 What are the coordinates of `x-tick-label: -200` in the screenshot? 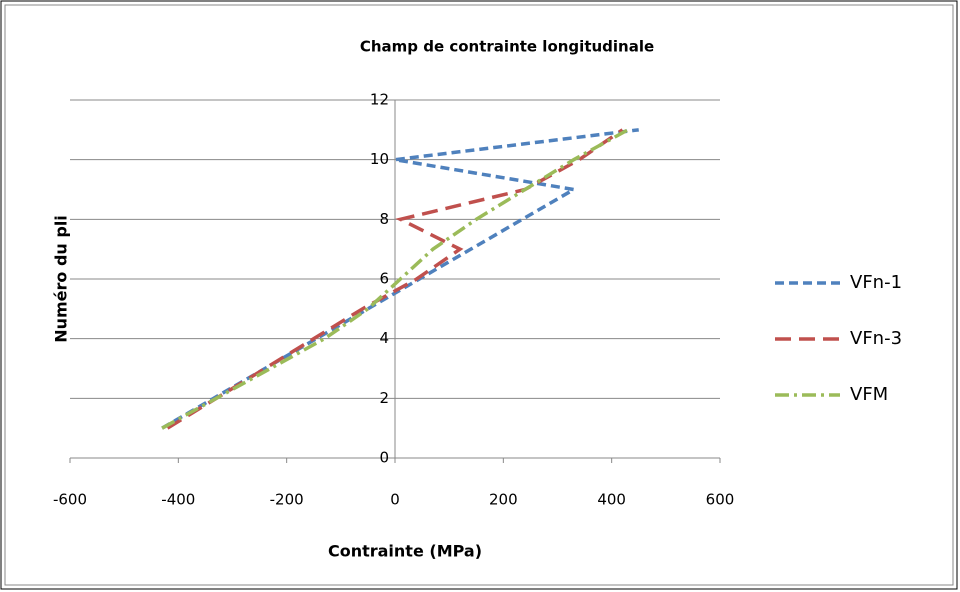 It's located at (287, 500).